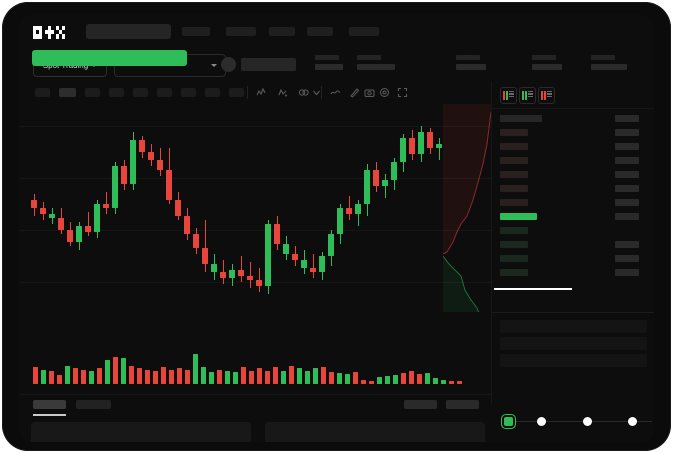 This screenshot has width=673, height=453. What do you see at coordinates (354, 92) in the screenshot?
I see `drawing-tools-icon` at bounding box center [354, 92].